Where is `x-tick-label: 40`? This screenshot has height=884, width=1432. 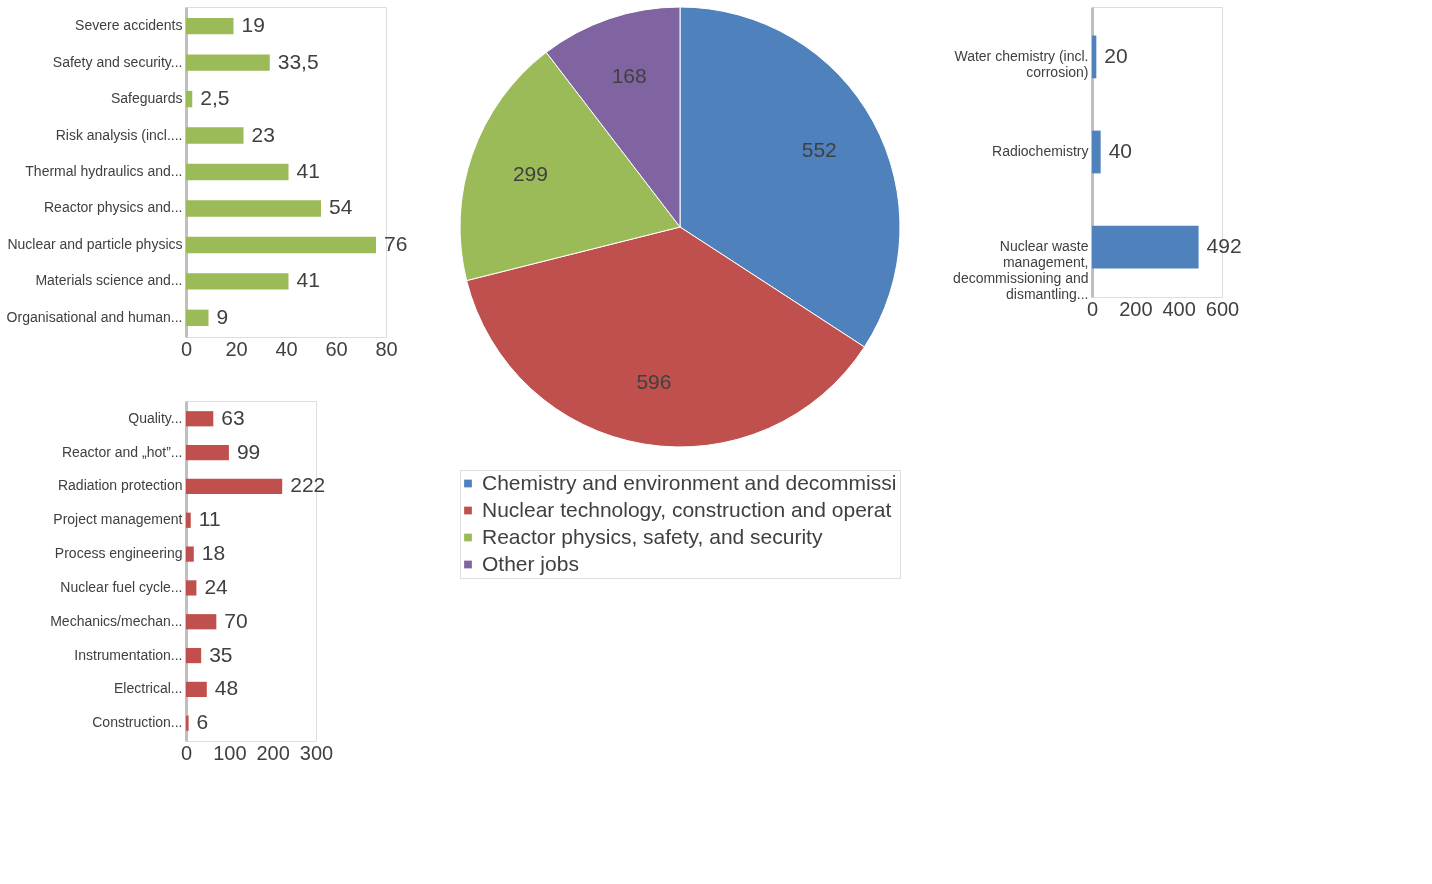
x-tick-label: 40 is located at coordinates (286, 348).